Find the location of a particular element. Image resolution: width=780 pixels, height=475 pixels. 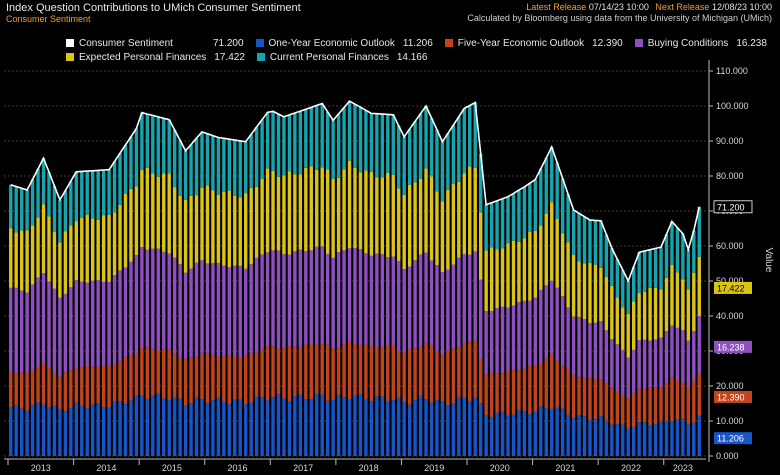

legend-item-one-year: One-Year Economic Outlook 11.206 is located at coordinates (344, 43).